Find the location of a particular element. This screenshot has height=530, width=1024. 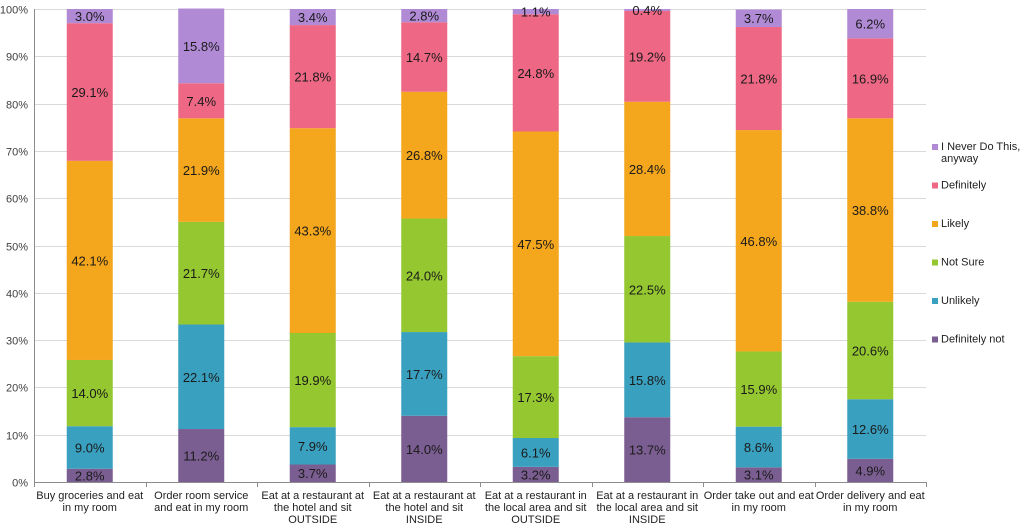

x-category-label-line: Eat at a restaurant at is located at coordinates (424, 496).